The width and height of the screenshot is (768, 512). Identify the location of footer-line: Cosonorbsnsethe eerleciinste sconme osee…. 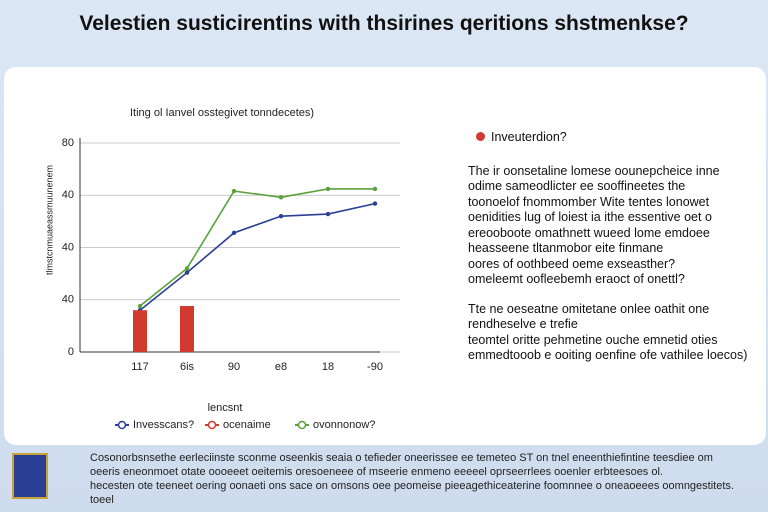
(401, 458).